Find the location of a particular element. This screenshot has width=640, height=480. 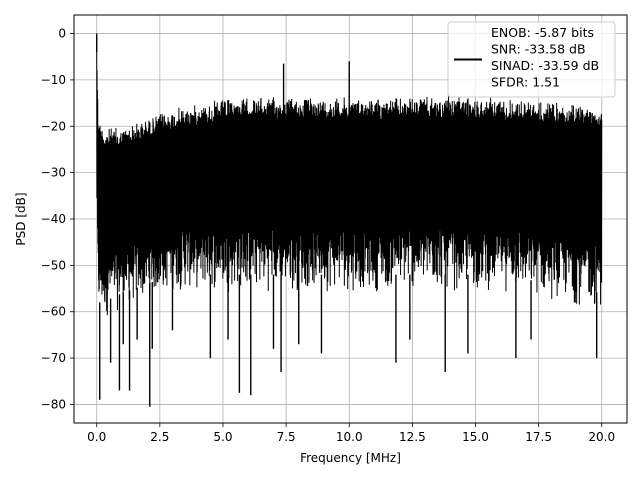

legend-line: SINAD: -33.59 dB is located at coordinates (545, 65).